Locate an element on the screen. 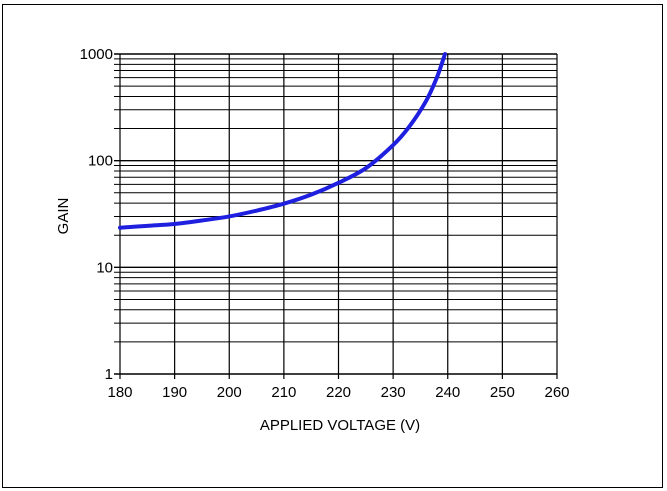  x-axis-label: APPLIED VOLTAGE (V) is located at coordinates (340, 425).